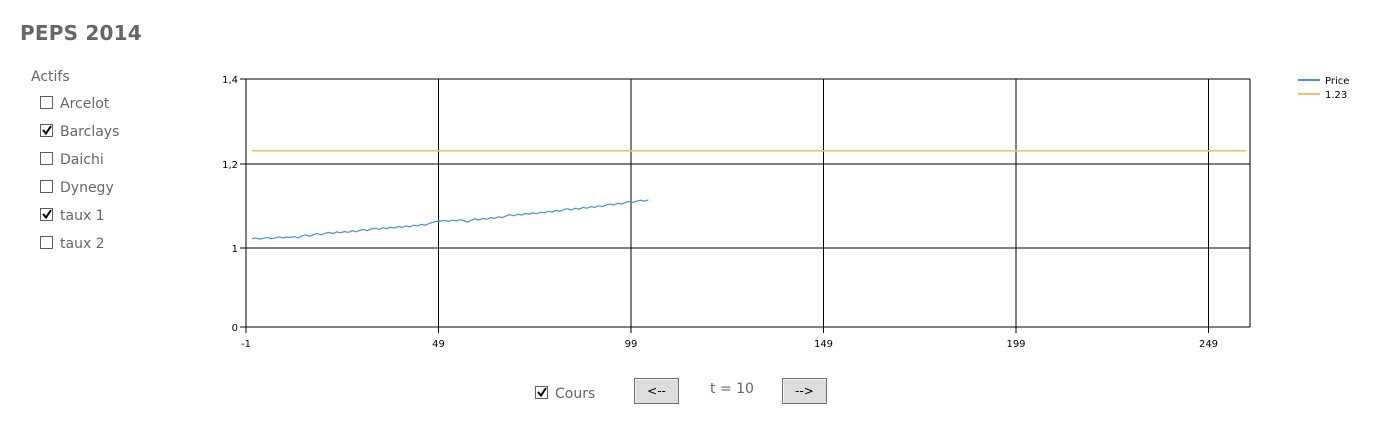 The image size is (1381, 424). I want to click on cours-toggle: Cours, so click(565, 394).